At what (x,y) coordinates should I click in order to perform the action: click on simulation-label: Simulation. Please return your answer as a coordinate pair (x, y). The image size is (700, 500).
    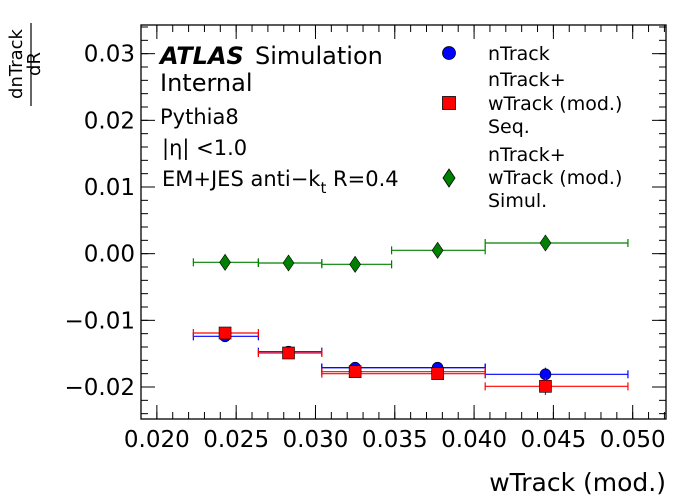
    Looking at the image, I should click on (319, 56).